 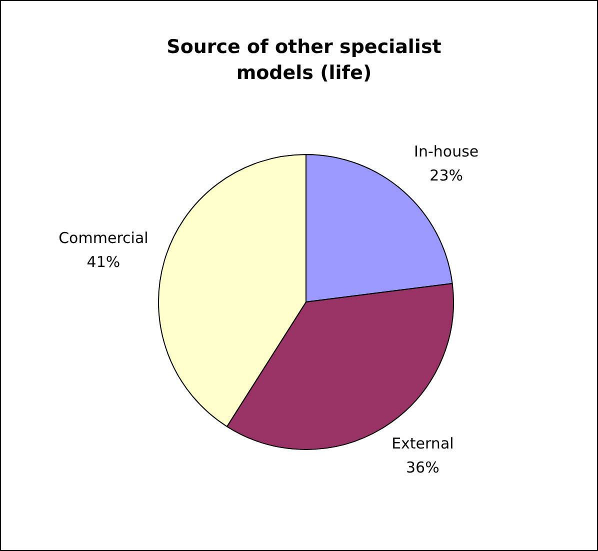 I want to click on slice-label: In-house, so click(x=446, y=151).